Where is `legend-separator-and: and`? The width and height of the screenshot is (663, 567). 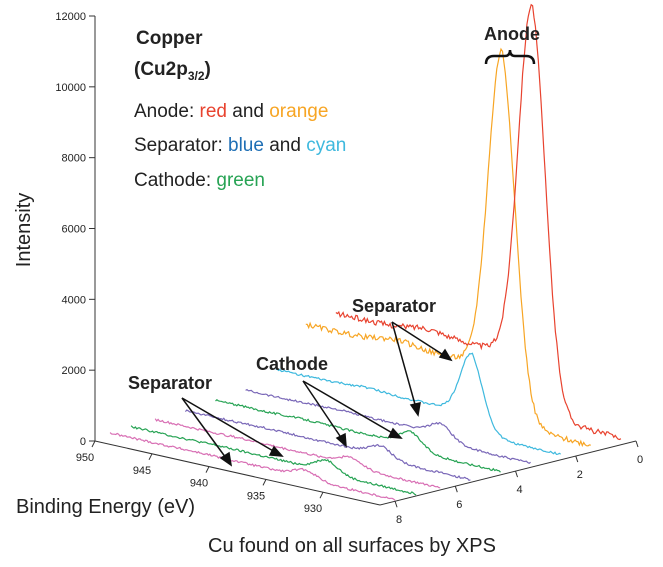 legend-separator-and: and is located at coordinates (285, 145).